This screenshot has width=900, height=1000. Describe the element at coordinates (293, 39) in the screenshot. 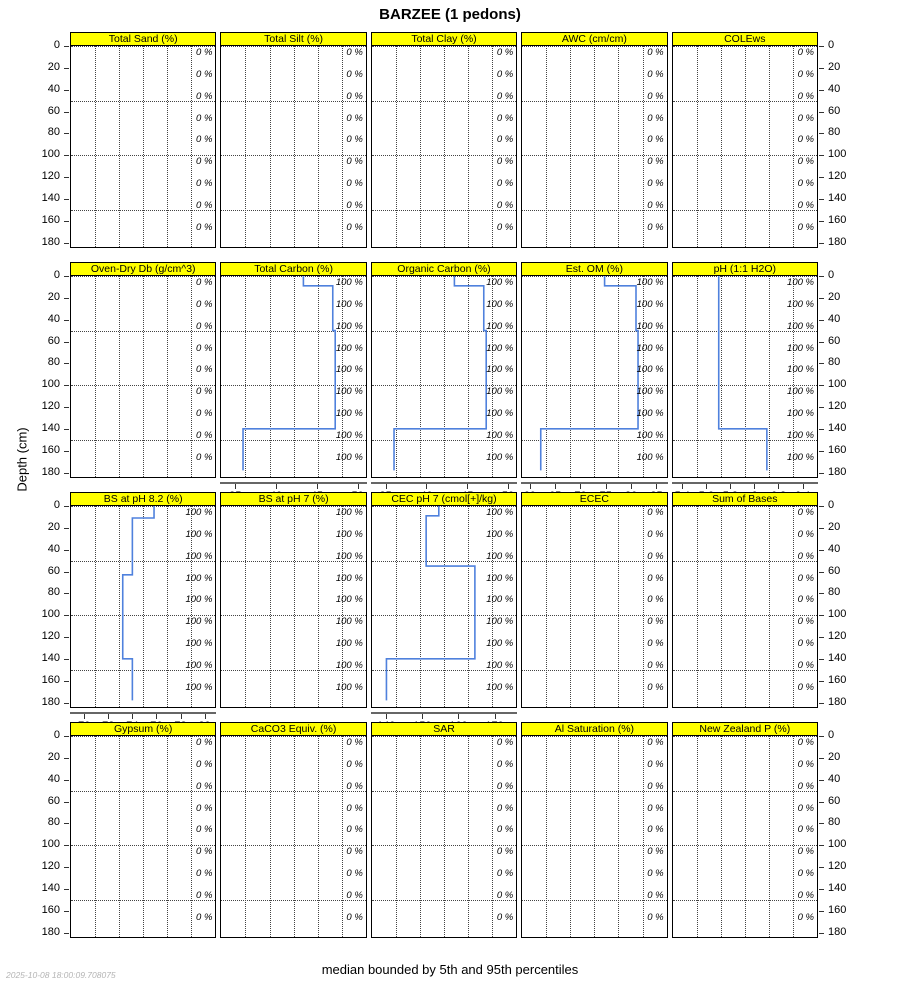

I see `panel-header-total-silt: Total Silt (%)` at that location.